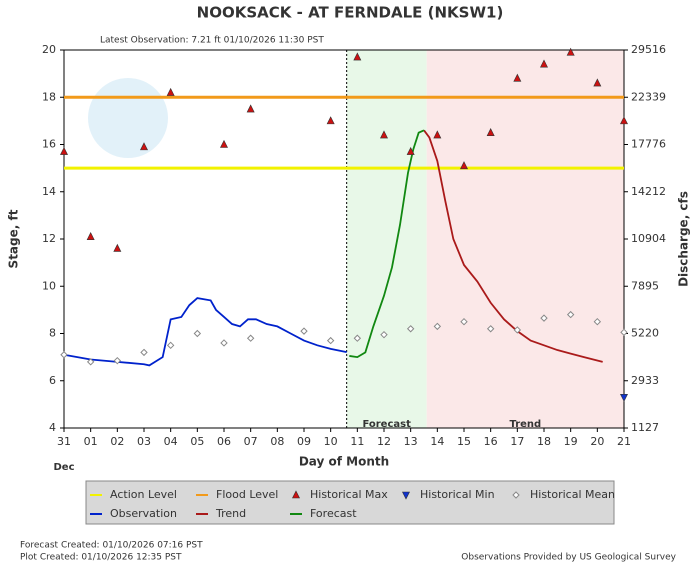  Describe the element at coordinates (49, 238) in the screenshot. I see `y-tick-label: 12` at that location.